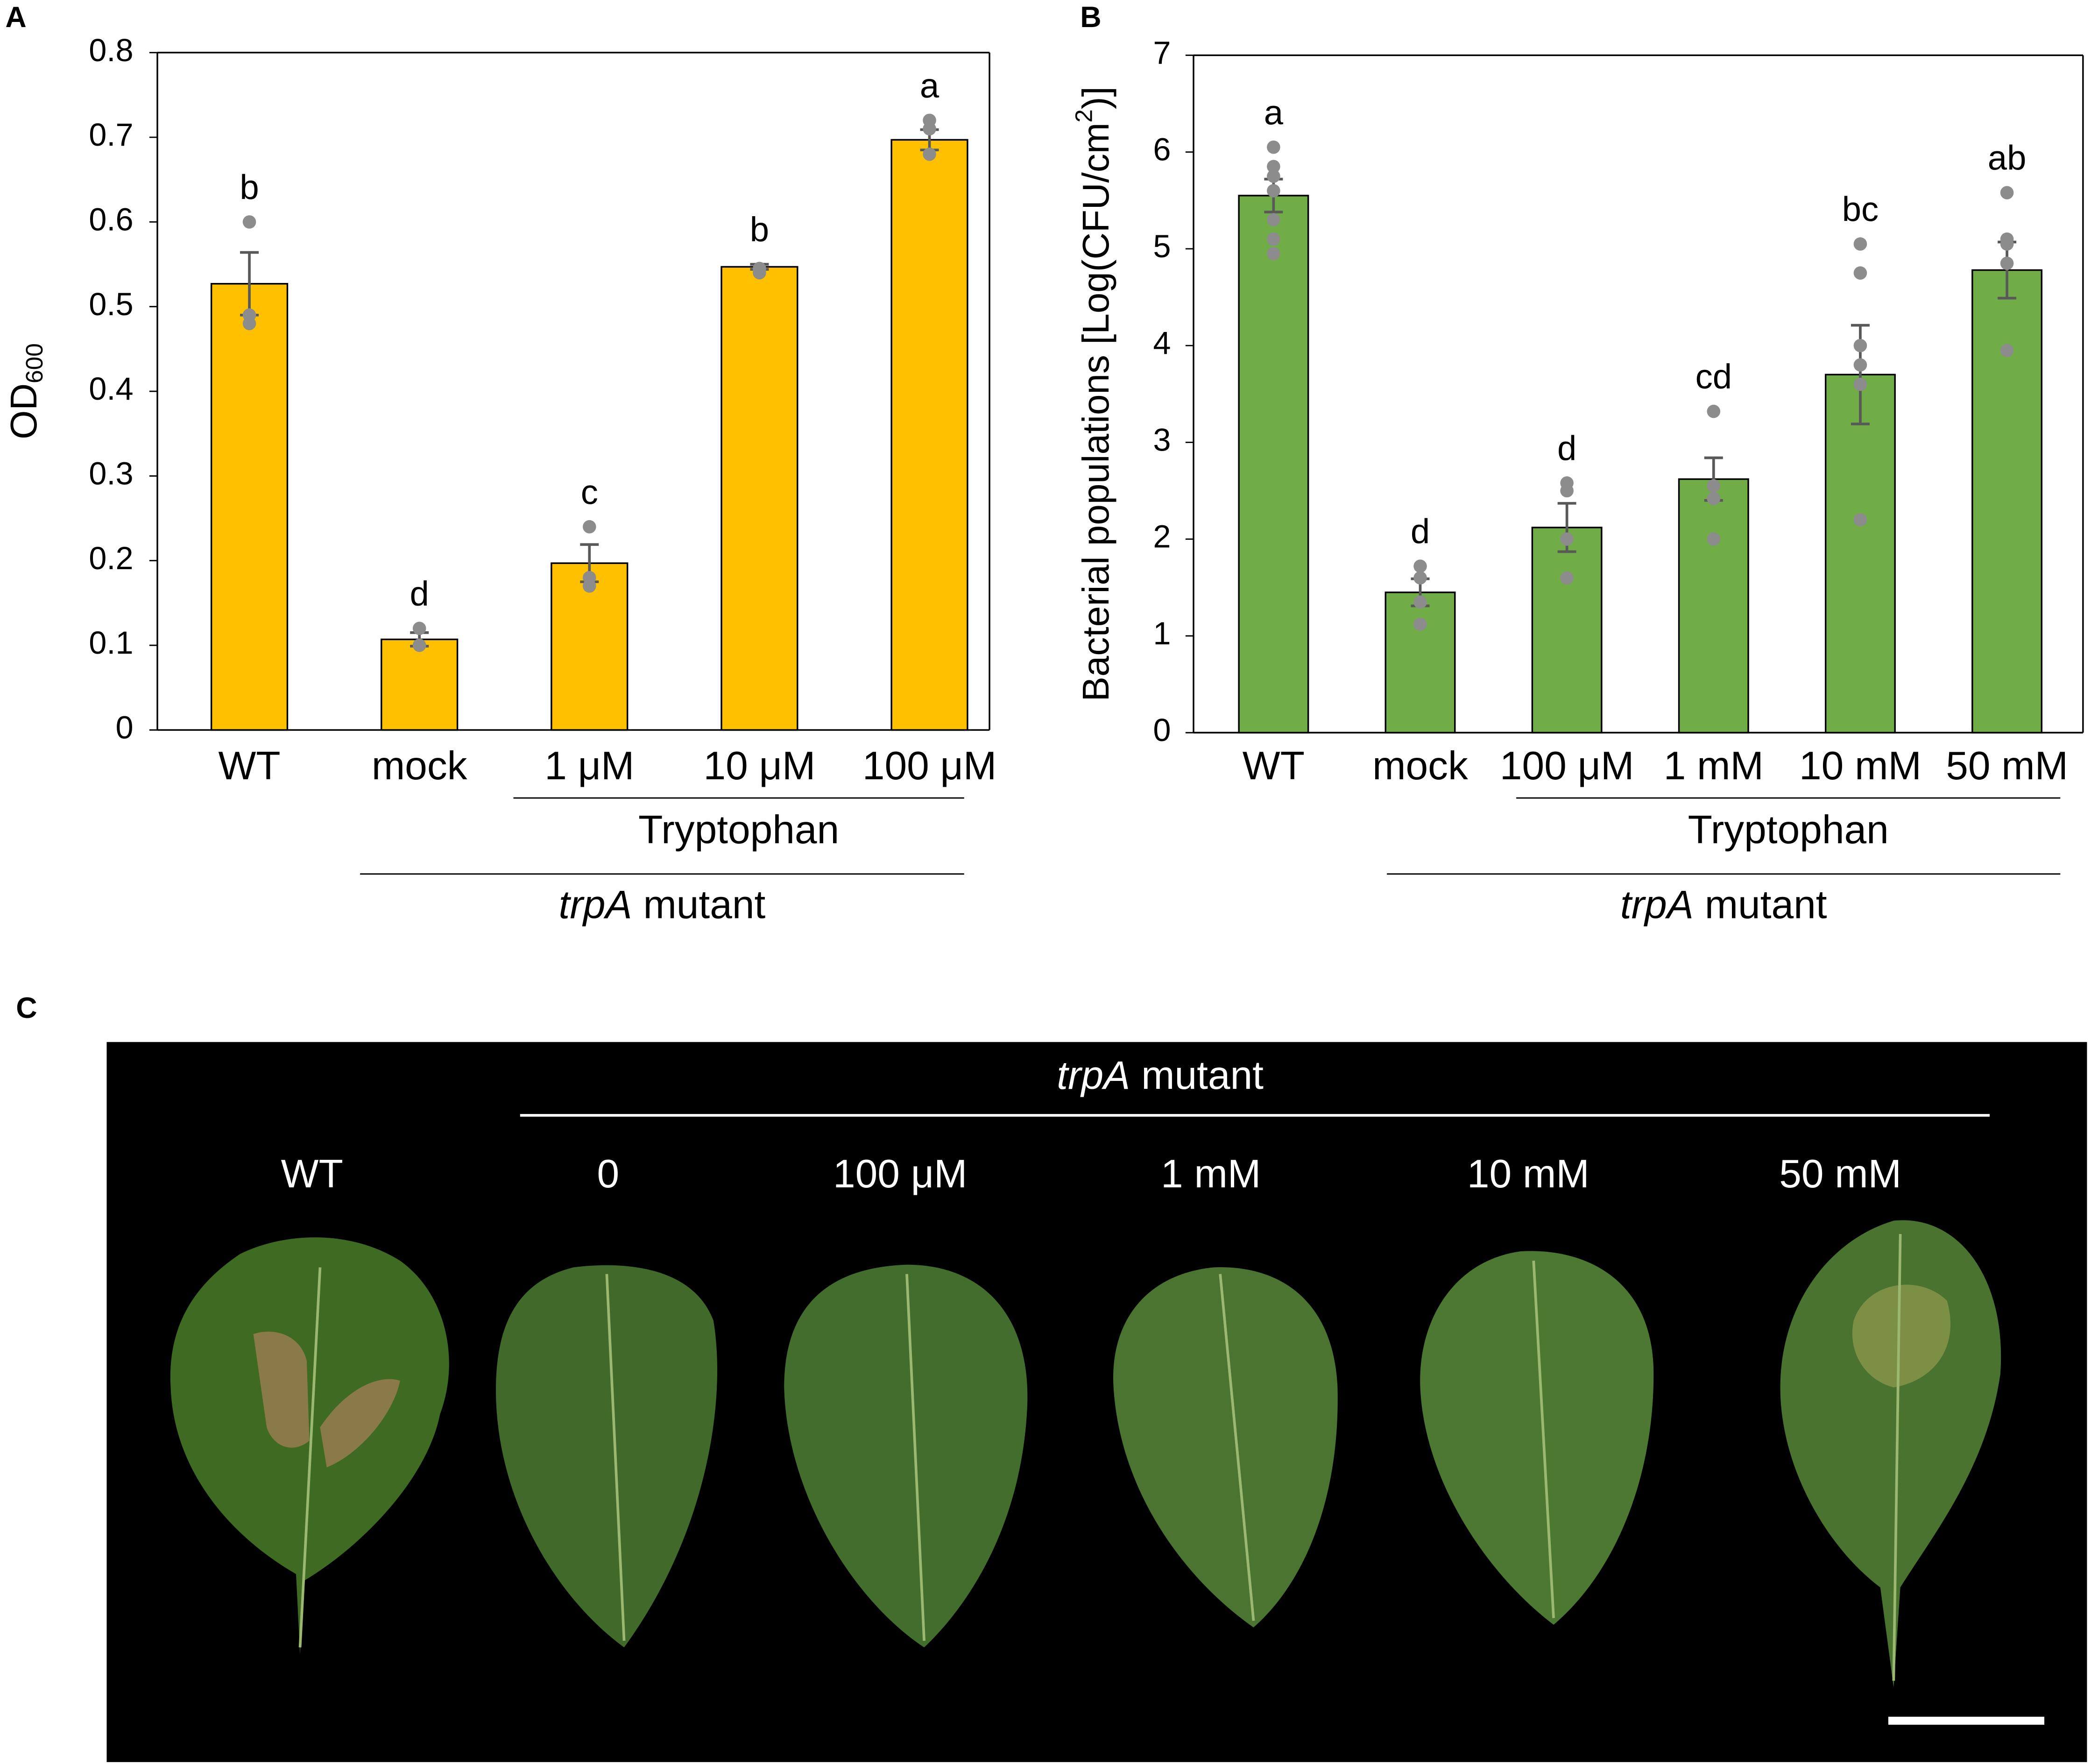  I want to click on y-tick-label: 3, so click(1162, 440).